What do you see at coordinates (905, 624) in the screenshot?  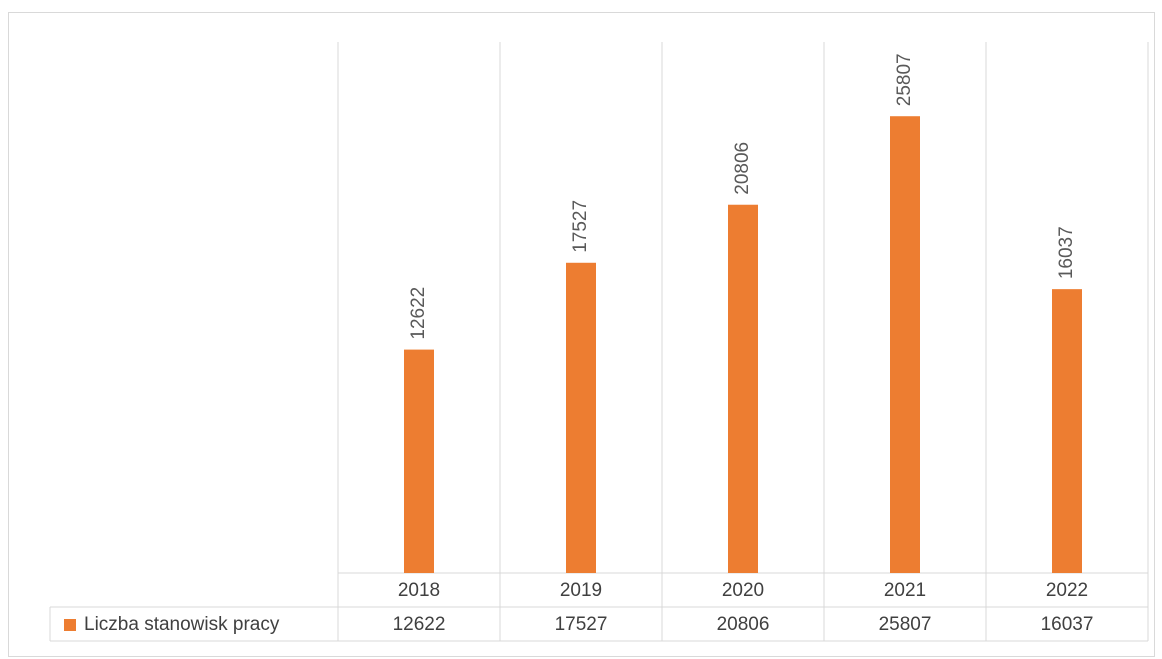 I see `table-value: 25807` at bounding box center [905, 624].